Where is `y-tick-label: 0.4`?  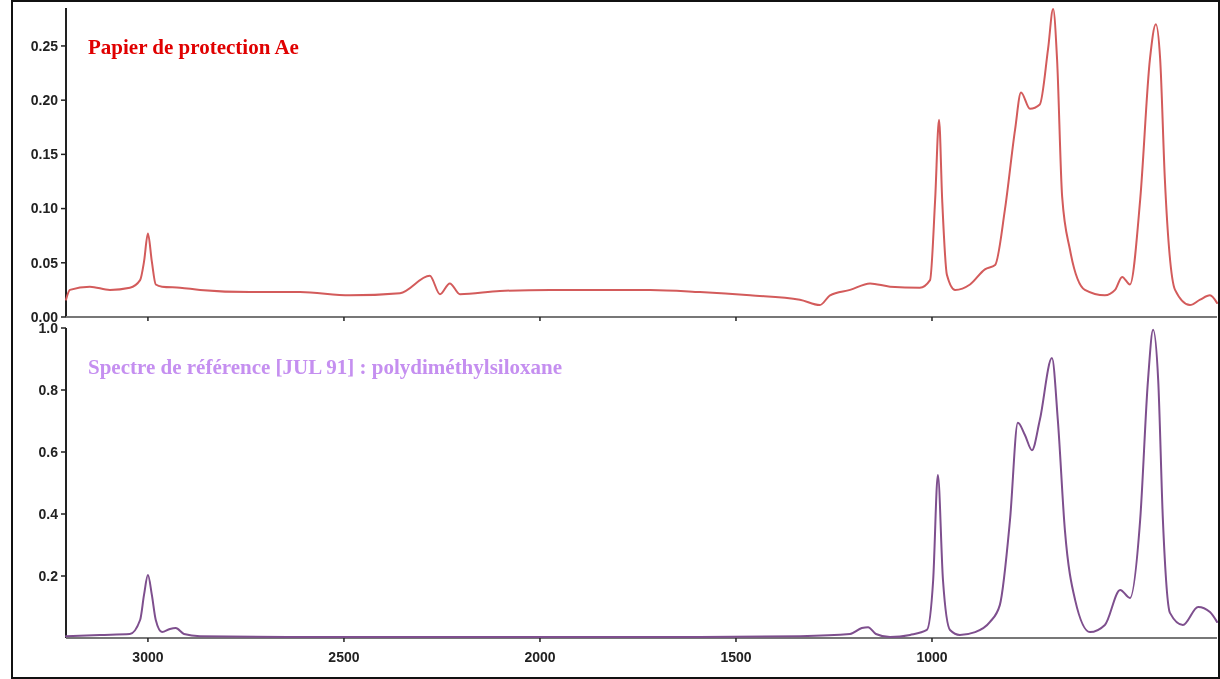
y-tick-label: 0.4 is located at coordinates (48, 513).